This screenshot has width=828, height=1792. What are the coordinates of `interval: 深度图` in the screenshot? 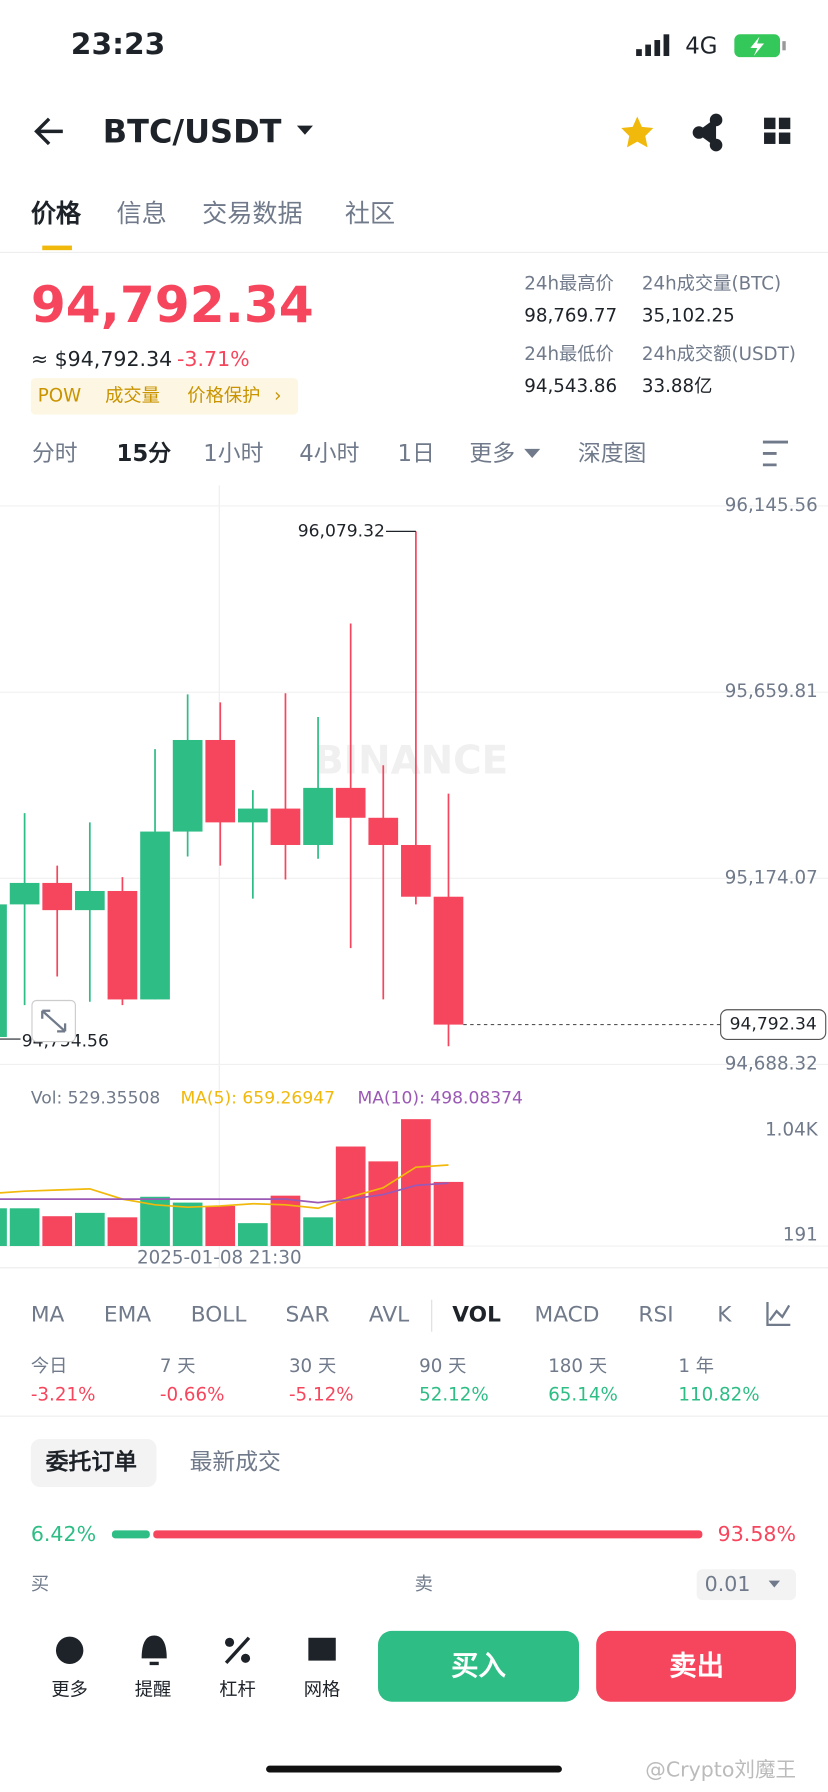 It's located at (612, 454).